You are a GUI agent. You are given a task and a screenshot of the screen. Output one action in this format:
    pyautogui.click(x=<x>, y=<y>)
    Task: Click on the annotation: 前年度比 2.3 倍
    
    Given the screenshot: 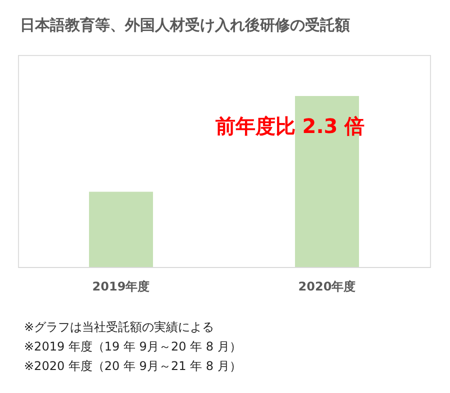 What is the action you would take?
    pyautogui.click(x=289, y=126)
    